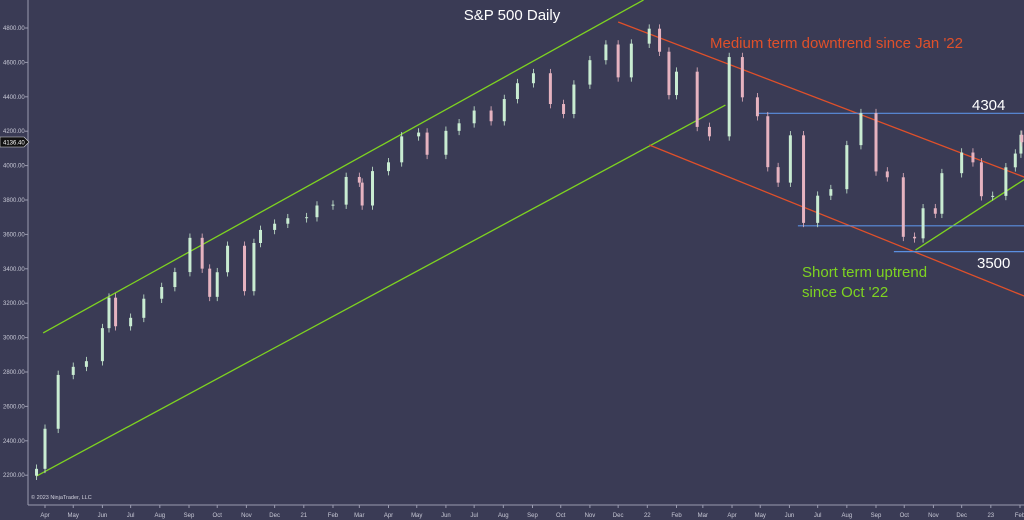 The image size is (1024, 520). Describe the element at coordinates (14, 442) in the screenshot. I see `y-tick-label: 2400.00` at that location.